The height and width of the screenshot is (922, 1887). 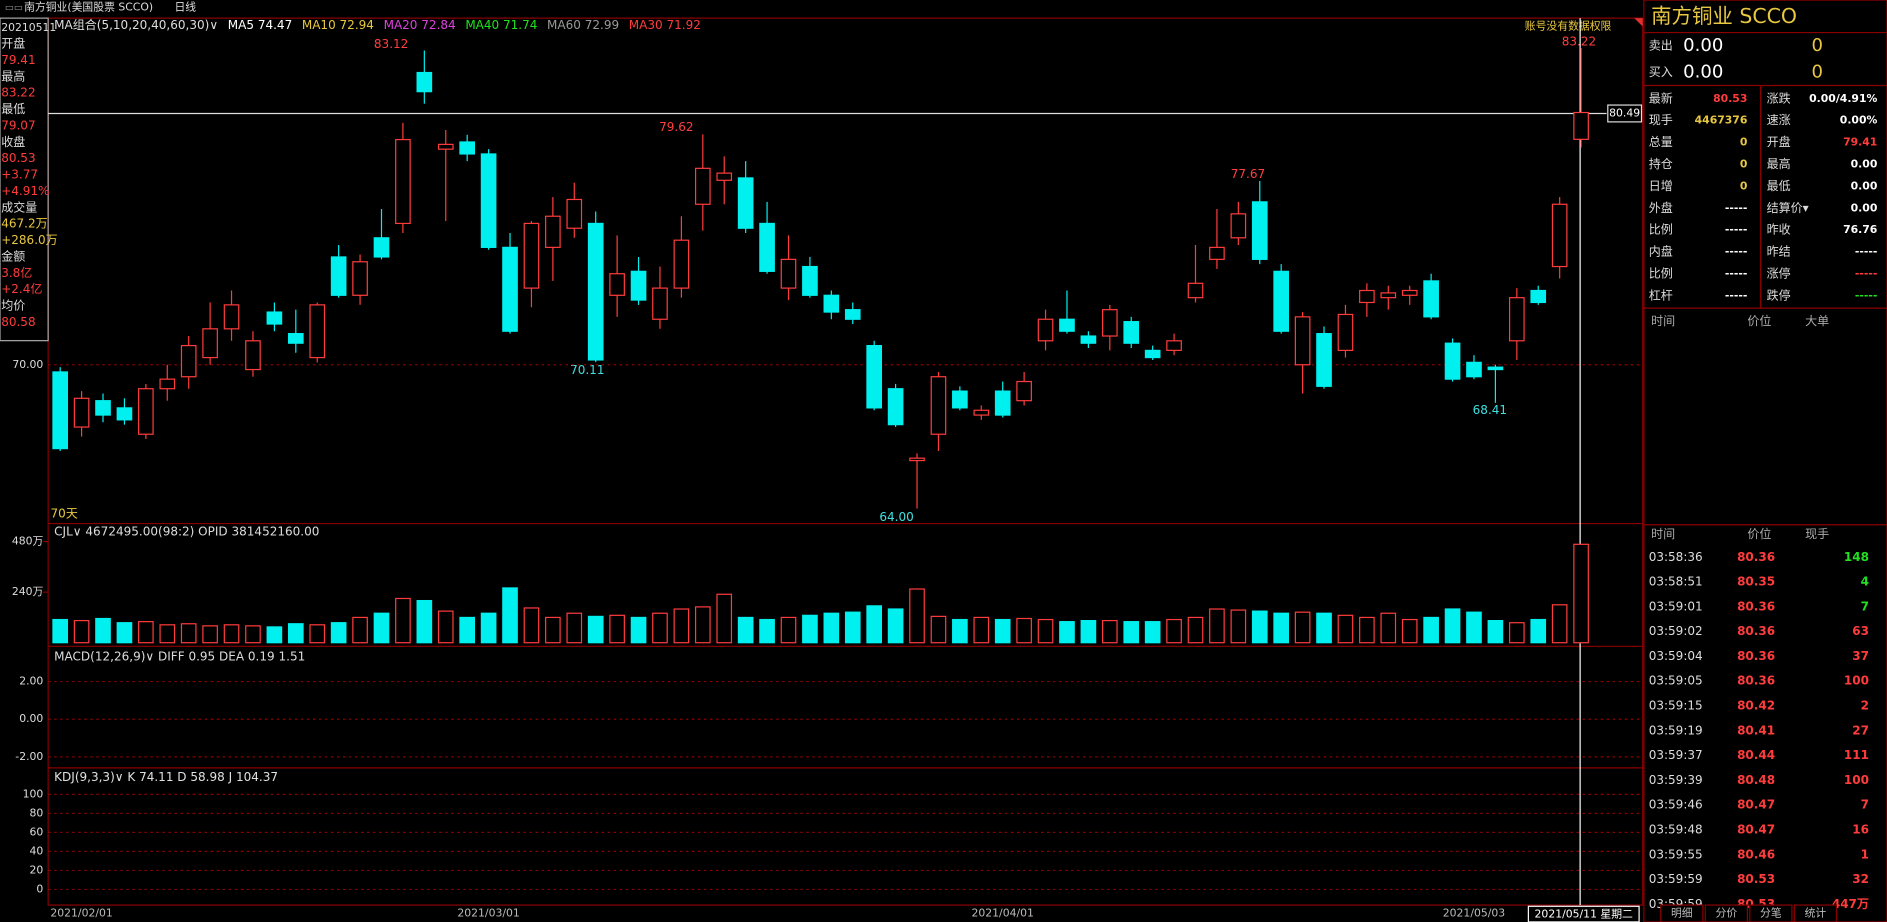 I want to click on trade-time: 03:59:46, so click(x=1676, y=805).